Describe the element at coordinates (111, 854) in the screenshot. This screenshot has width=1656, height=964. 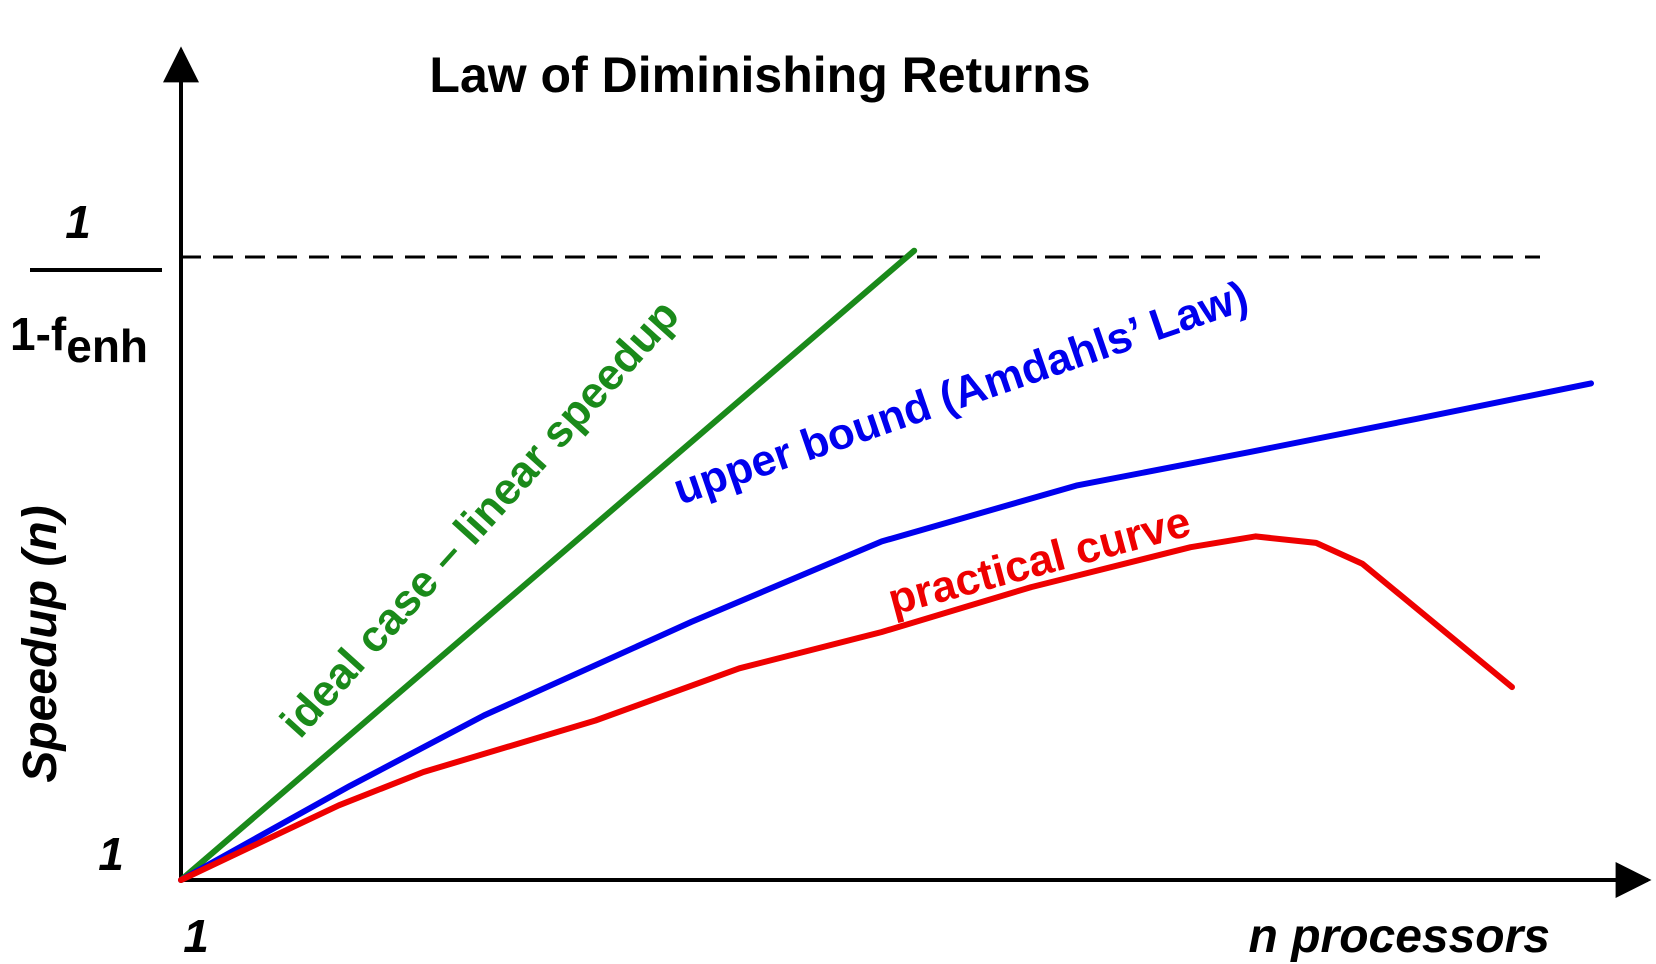
I see `y-tick-label: 1` at that location.